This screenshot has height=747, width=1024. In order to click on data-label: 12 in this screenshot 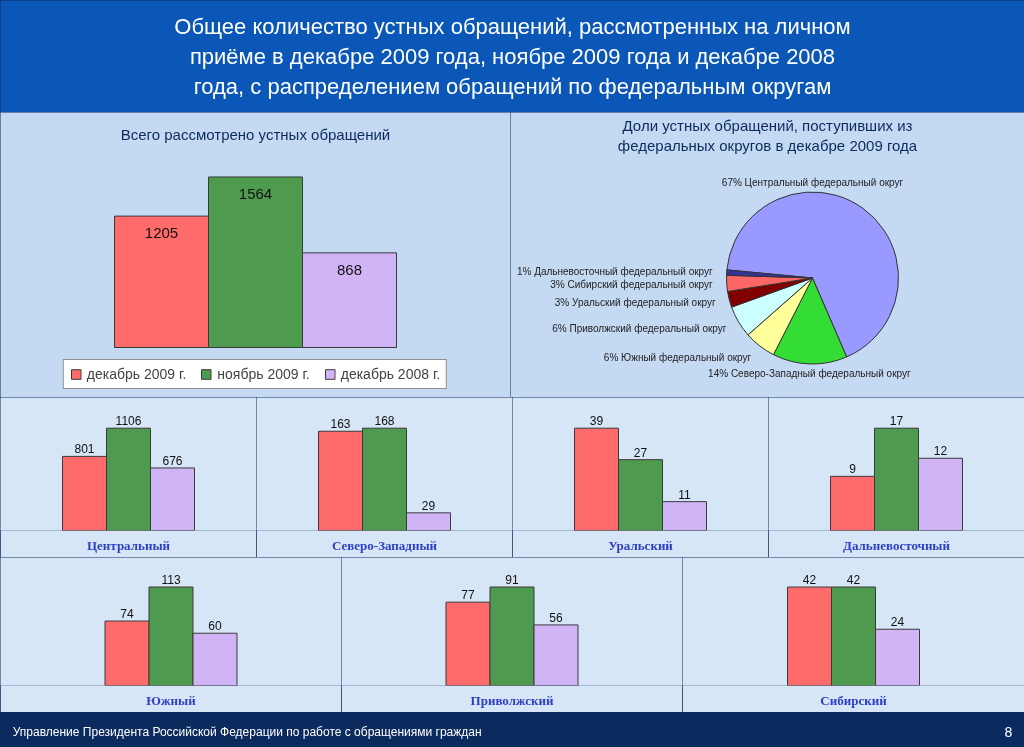, I will do `click(940, 451)`.